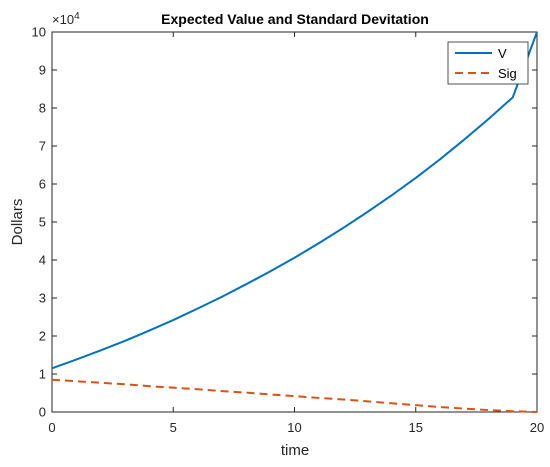  Describe the element at coordinates (63, 19) in the screenshot. I see `y-exponent-base: ×10` at that location.